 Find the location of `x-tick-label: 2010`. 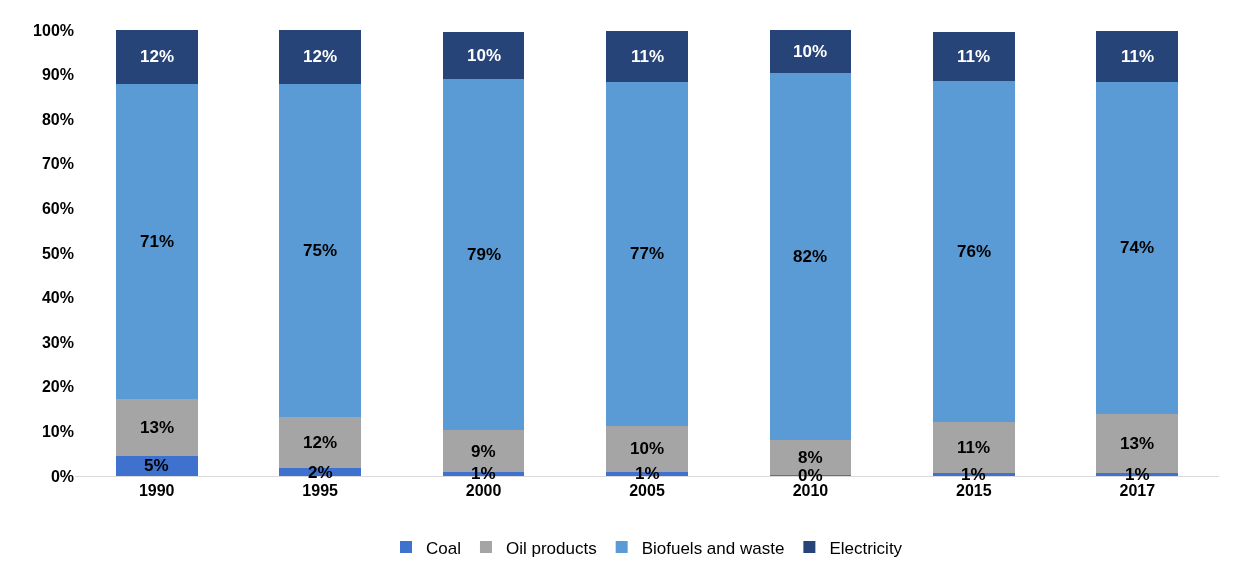

x-tick-label: 2010 is located at coordinates (810, 491).